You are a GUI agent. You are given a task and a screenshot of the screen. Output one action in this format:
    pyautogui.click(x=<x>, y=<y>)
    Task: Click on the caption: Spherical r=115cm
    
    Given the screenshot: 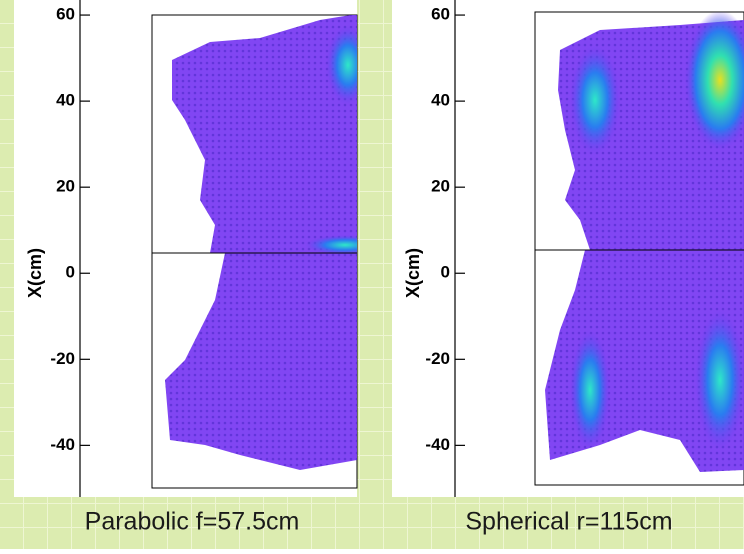 What is the action you would take?
    pyautogui.click(x=568, y=522)
    